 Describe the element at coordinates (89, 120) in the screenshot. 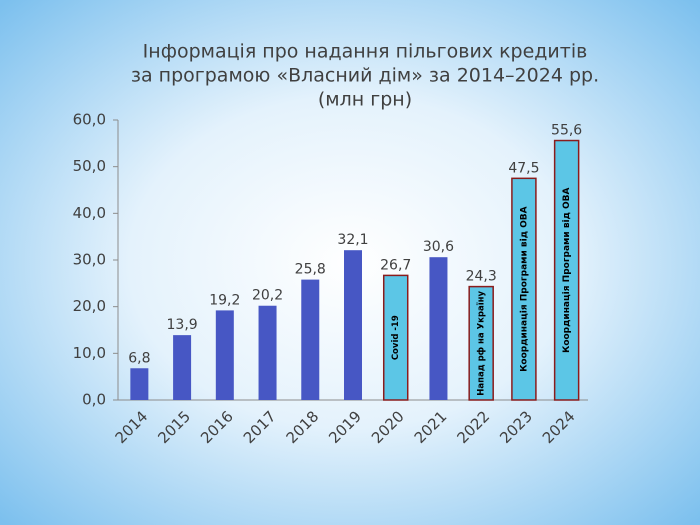

I see `y-tick-label: 60,0` at that location.